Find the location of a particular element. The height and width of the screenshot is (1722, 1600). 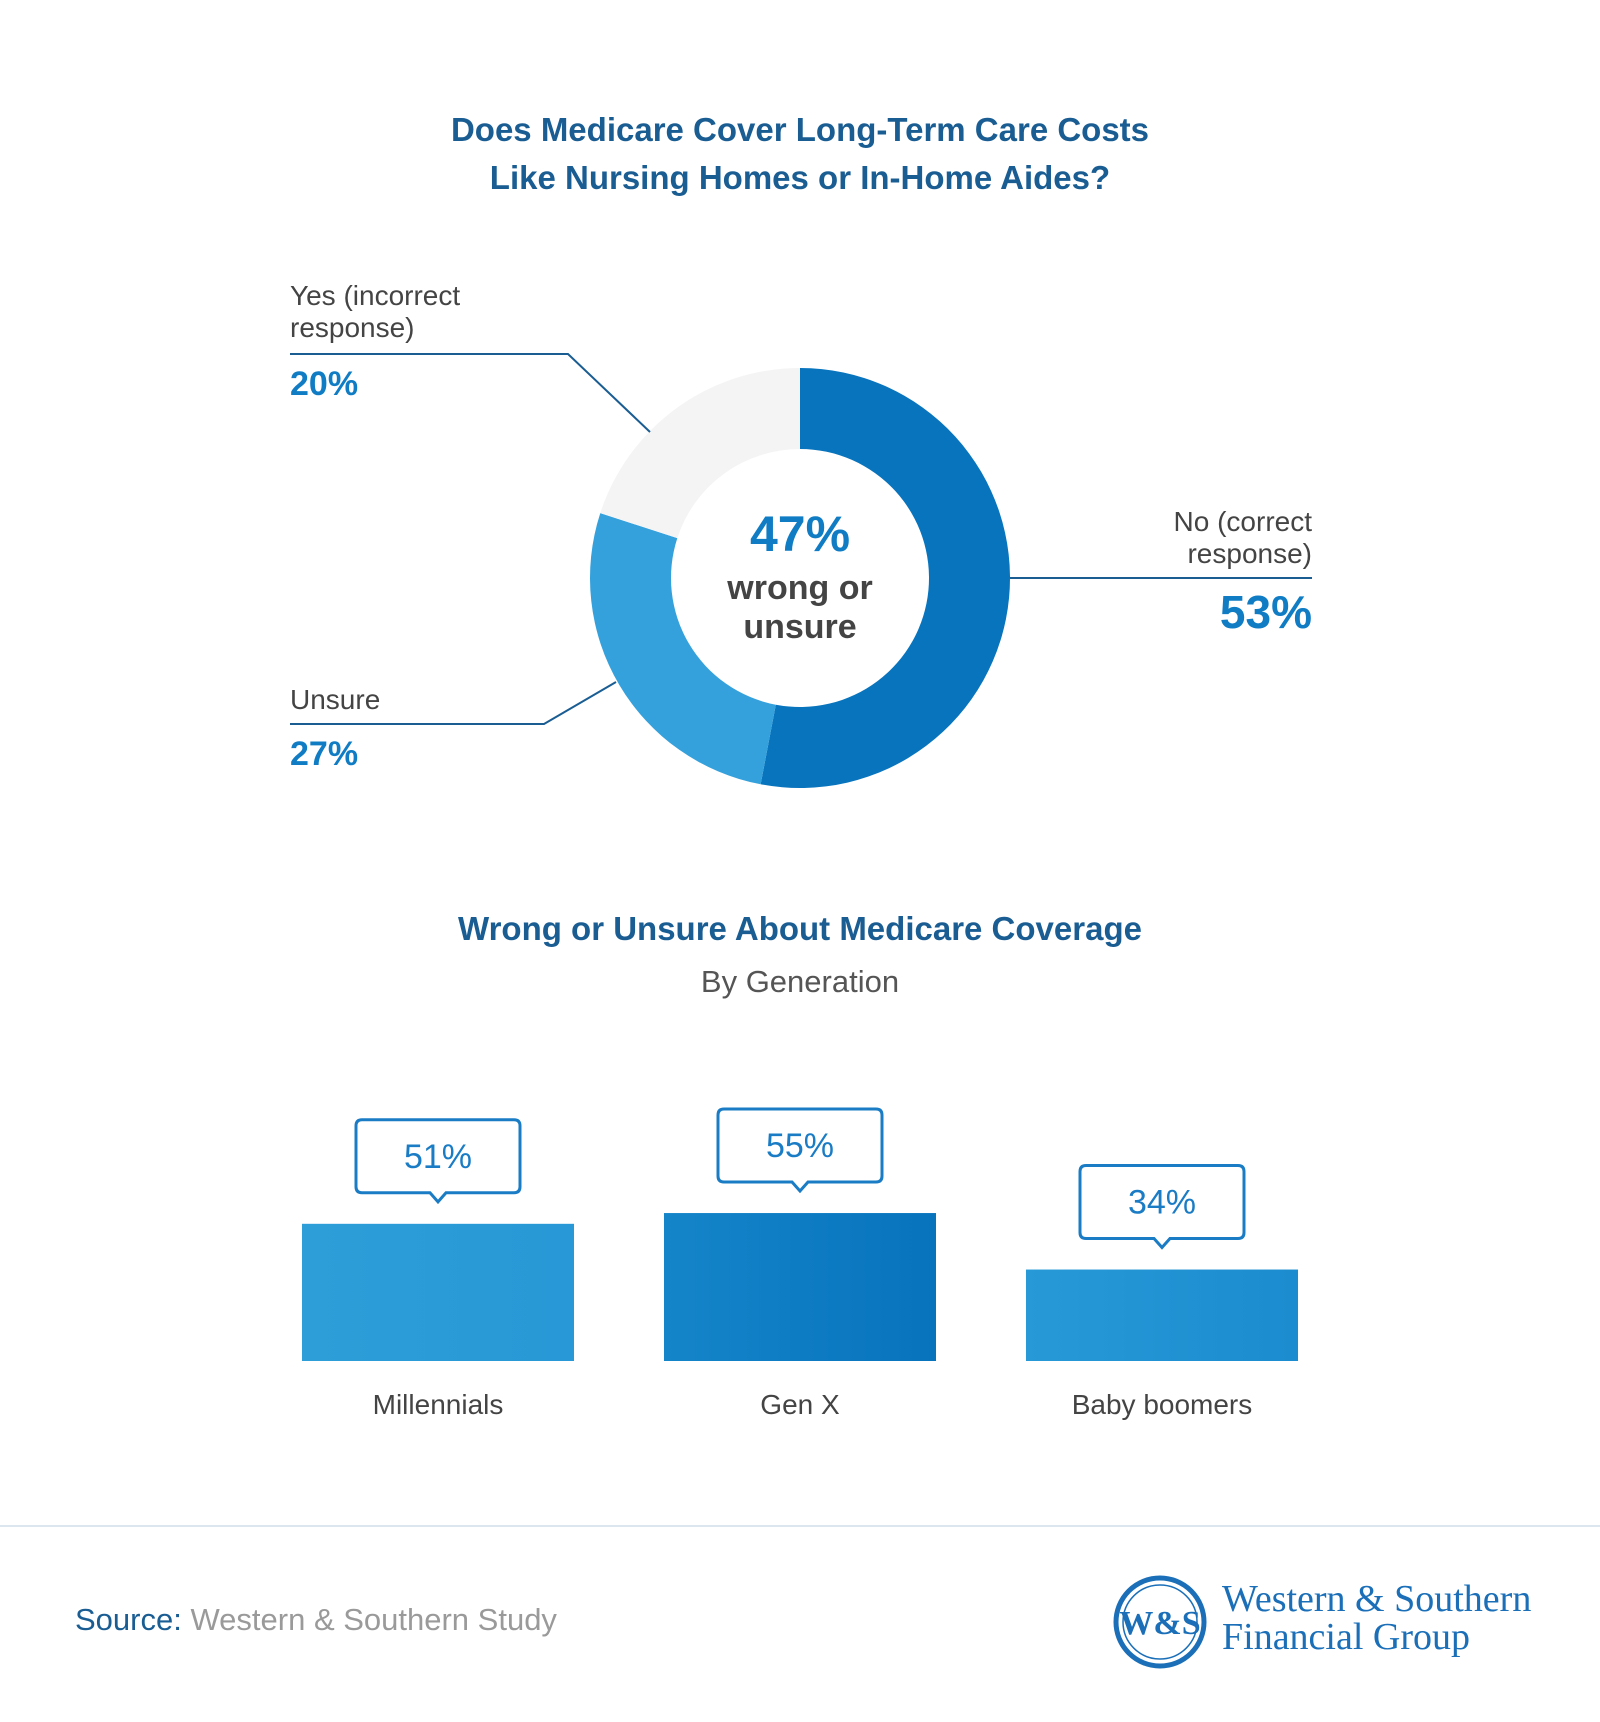

bar-gen-x is located at coordinates (800, 1287).